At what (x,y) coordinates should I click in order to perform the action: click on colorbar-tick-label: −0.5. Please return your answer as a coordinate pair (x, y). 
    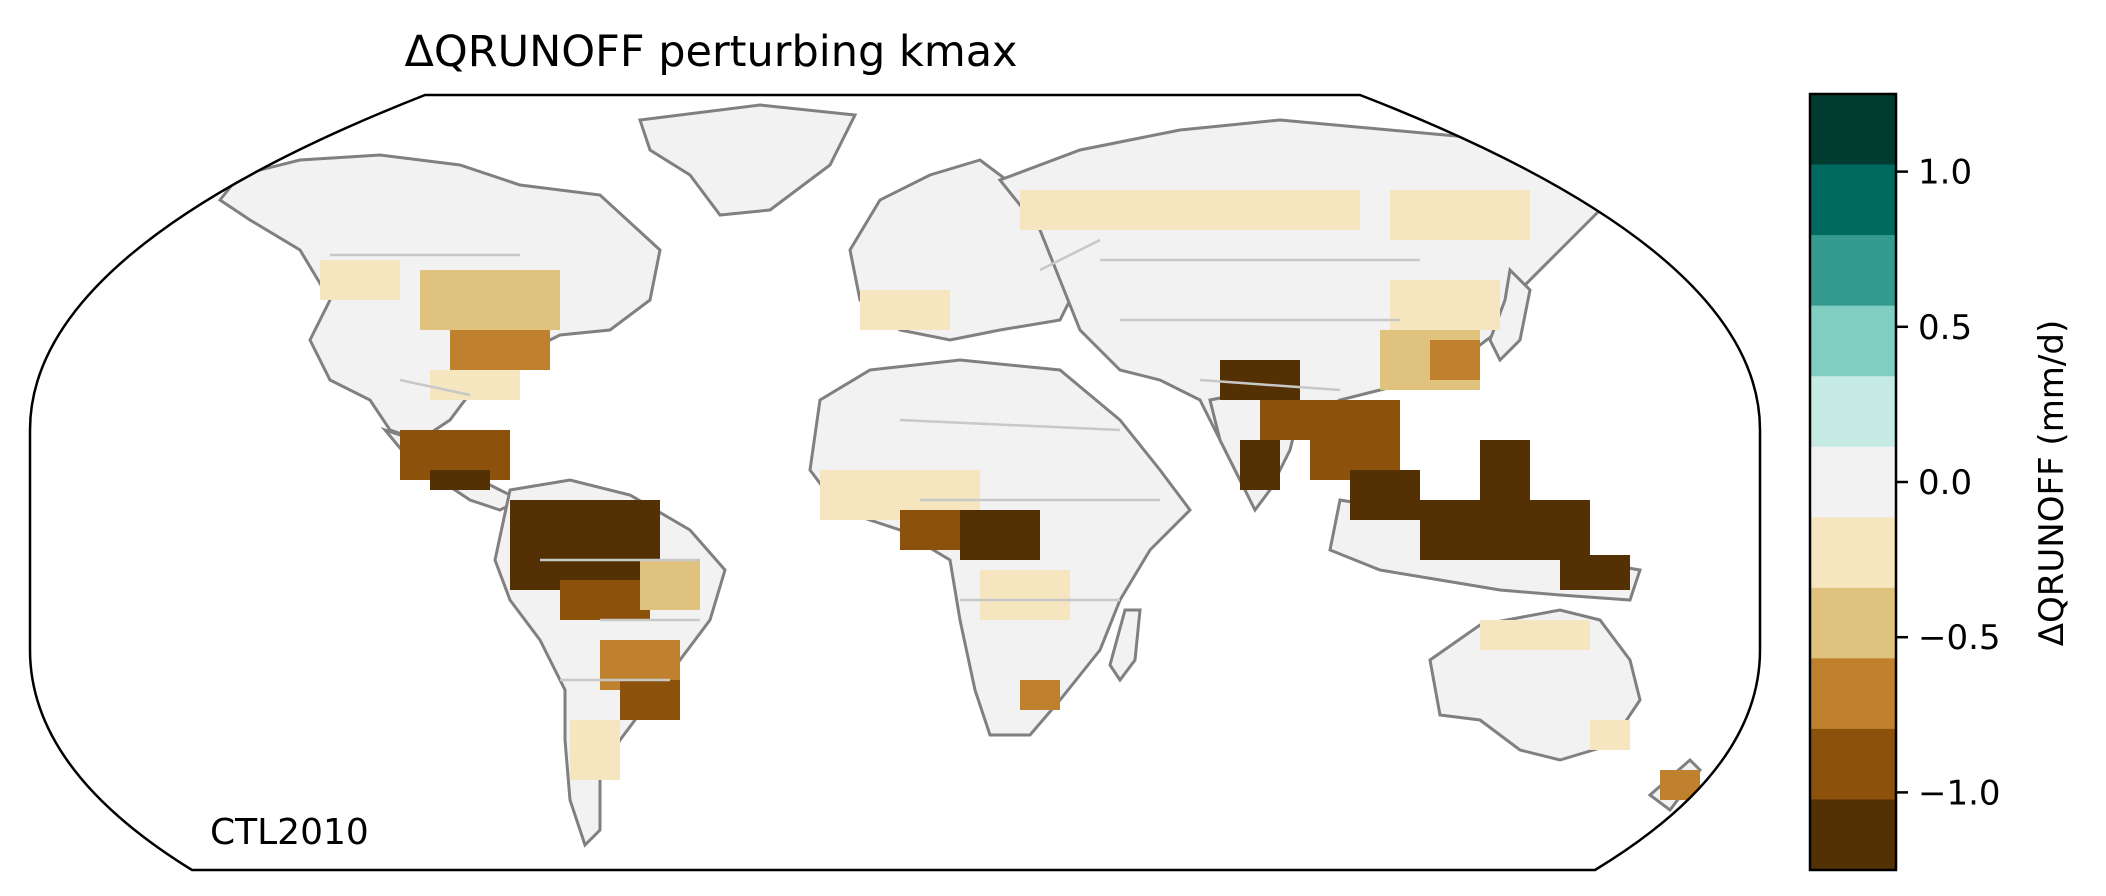
    Looking at the image, I should click on (1959, 638).